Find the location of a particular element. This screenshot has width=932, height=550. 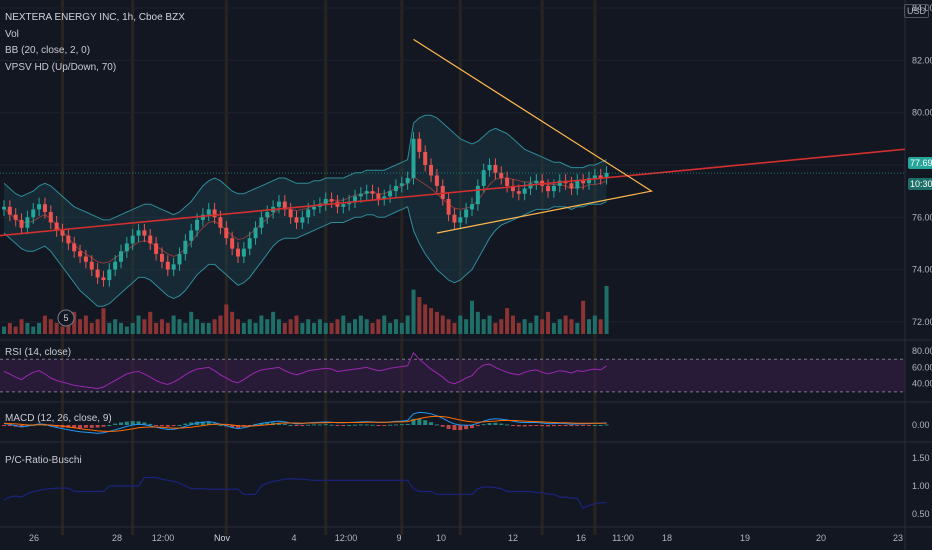

time-tick-label: Nov is located at coordinates (222, 538).